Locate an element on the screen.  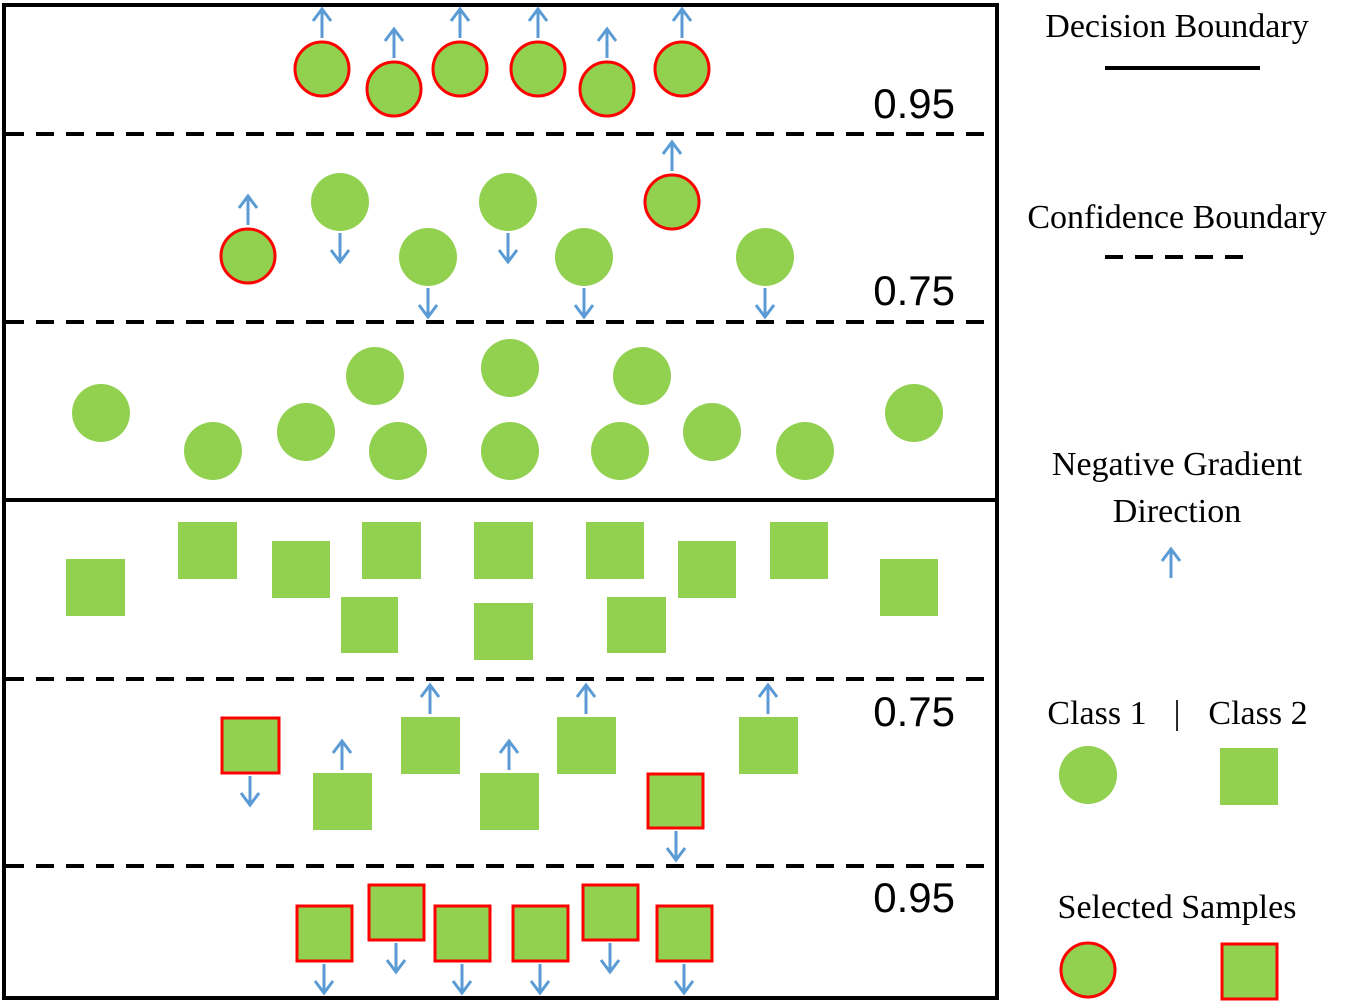
threshold-label-lower-mid: 0.75 is located at coordinates (914, 711).